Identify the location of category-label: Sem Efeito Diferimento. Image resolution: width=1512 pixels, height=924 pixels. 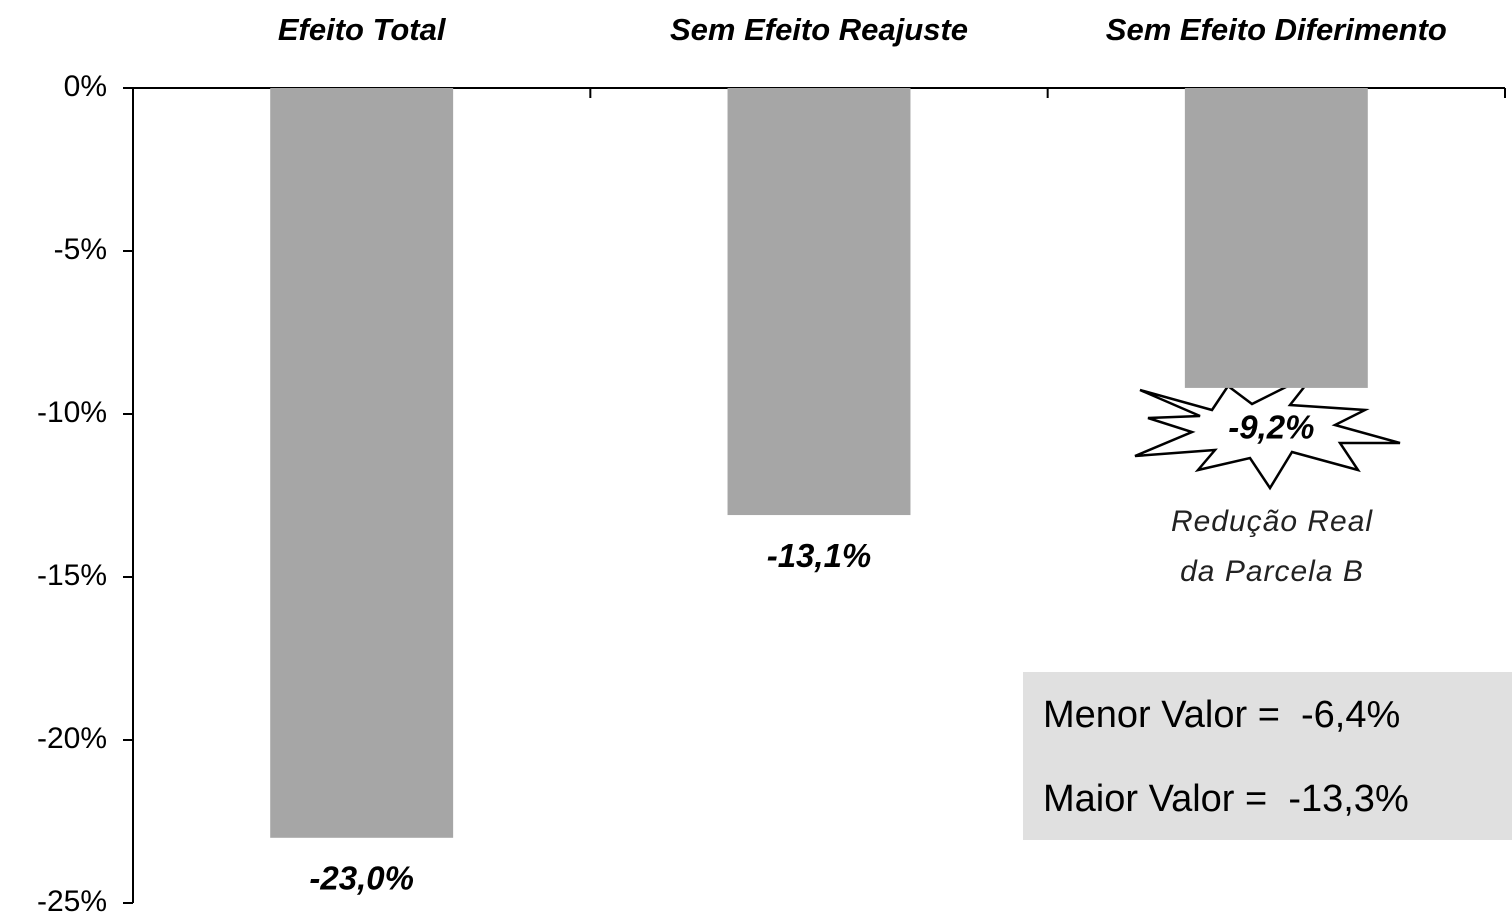
(1276, 29).